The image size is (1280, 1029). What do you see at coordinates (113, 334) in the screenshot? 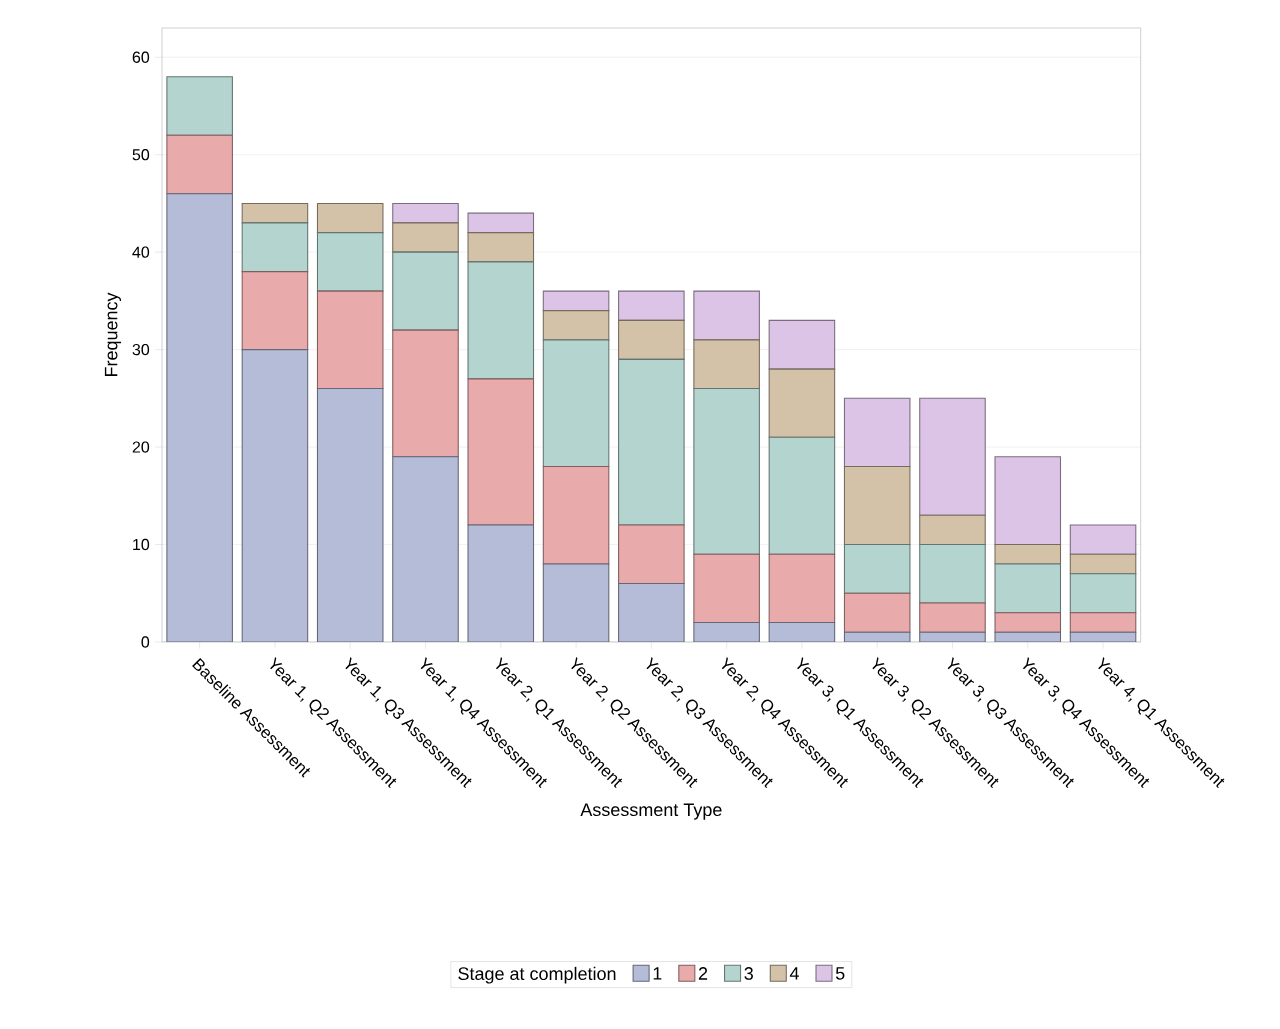
I see `y-axis-title: Frequency` at bounding box center [113, 334].